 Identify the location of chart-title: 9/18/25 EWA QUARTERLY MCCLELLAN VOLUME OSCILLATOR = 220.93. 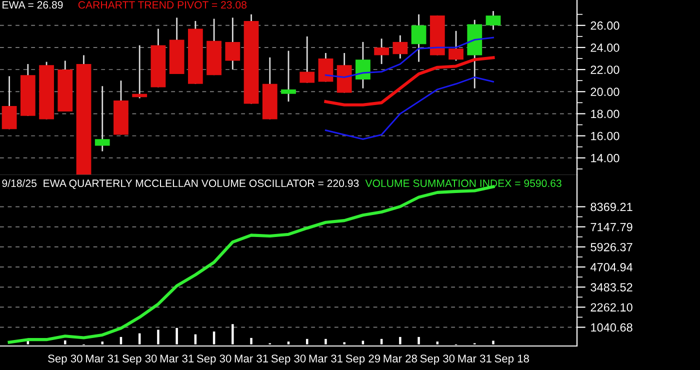
(180, 184).